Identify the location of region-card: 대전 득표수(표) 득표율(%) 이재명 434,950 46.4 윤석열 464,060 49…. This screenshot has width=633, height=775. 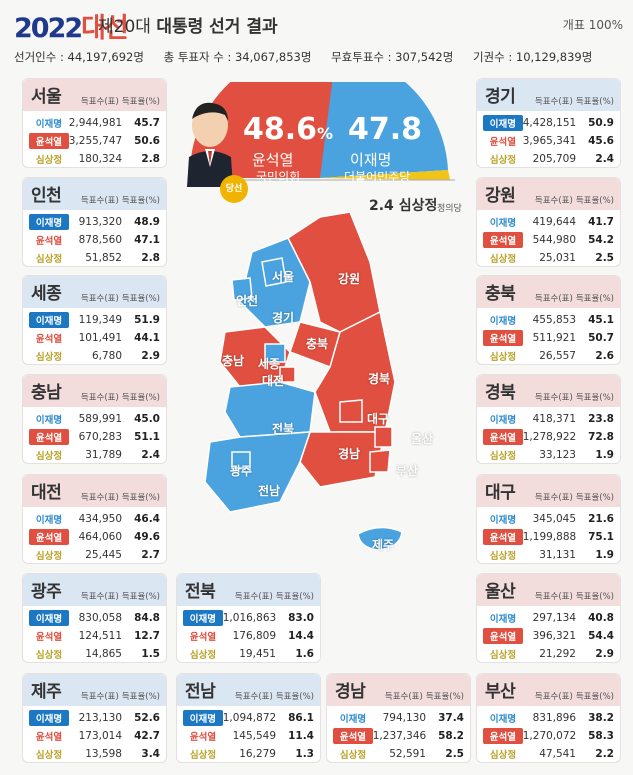
(94, 519).